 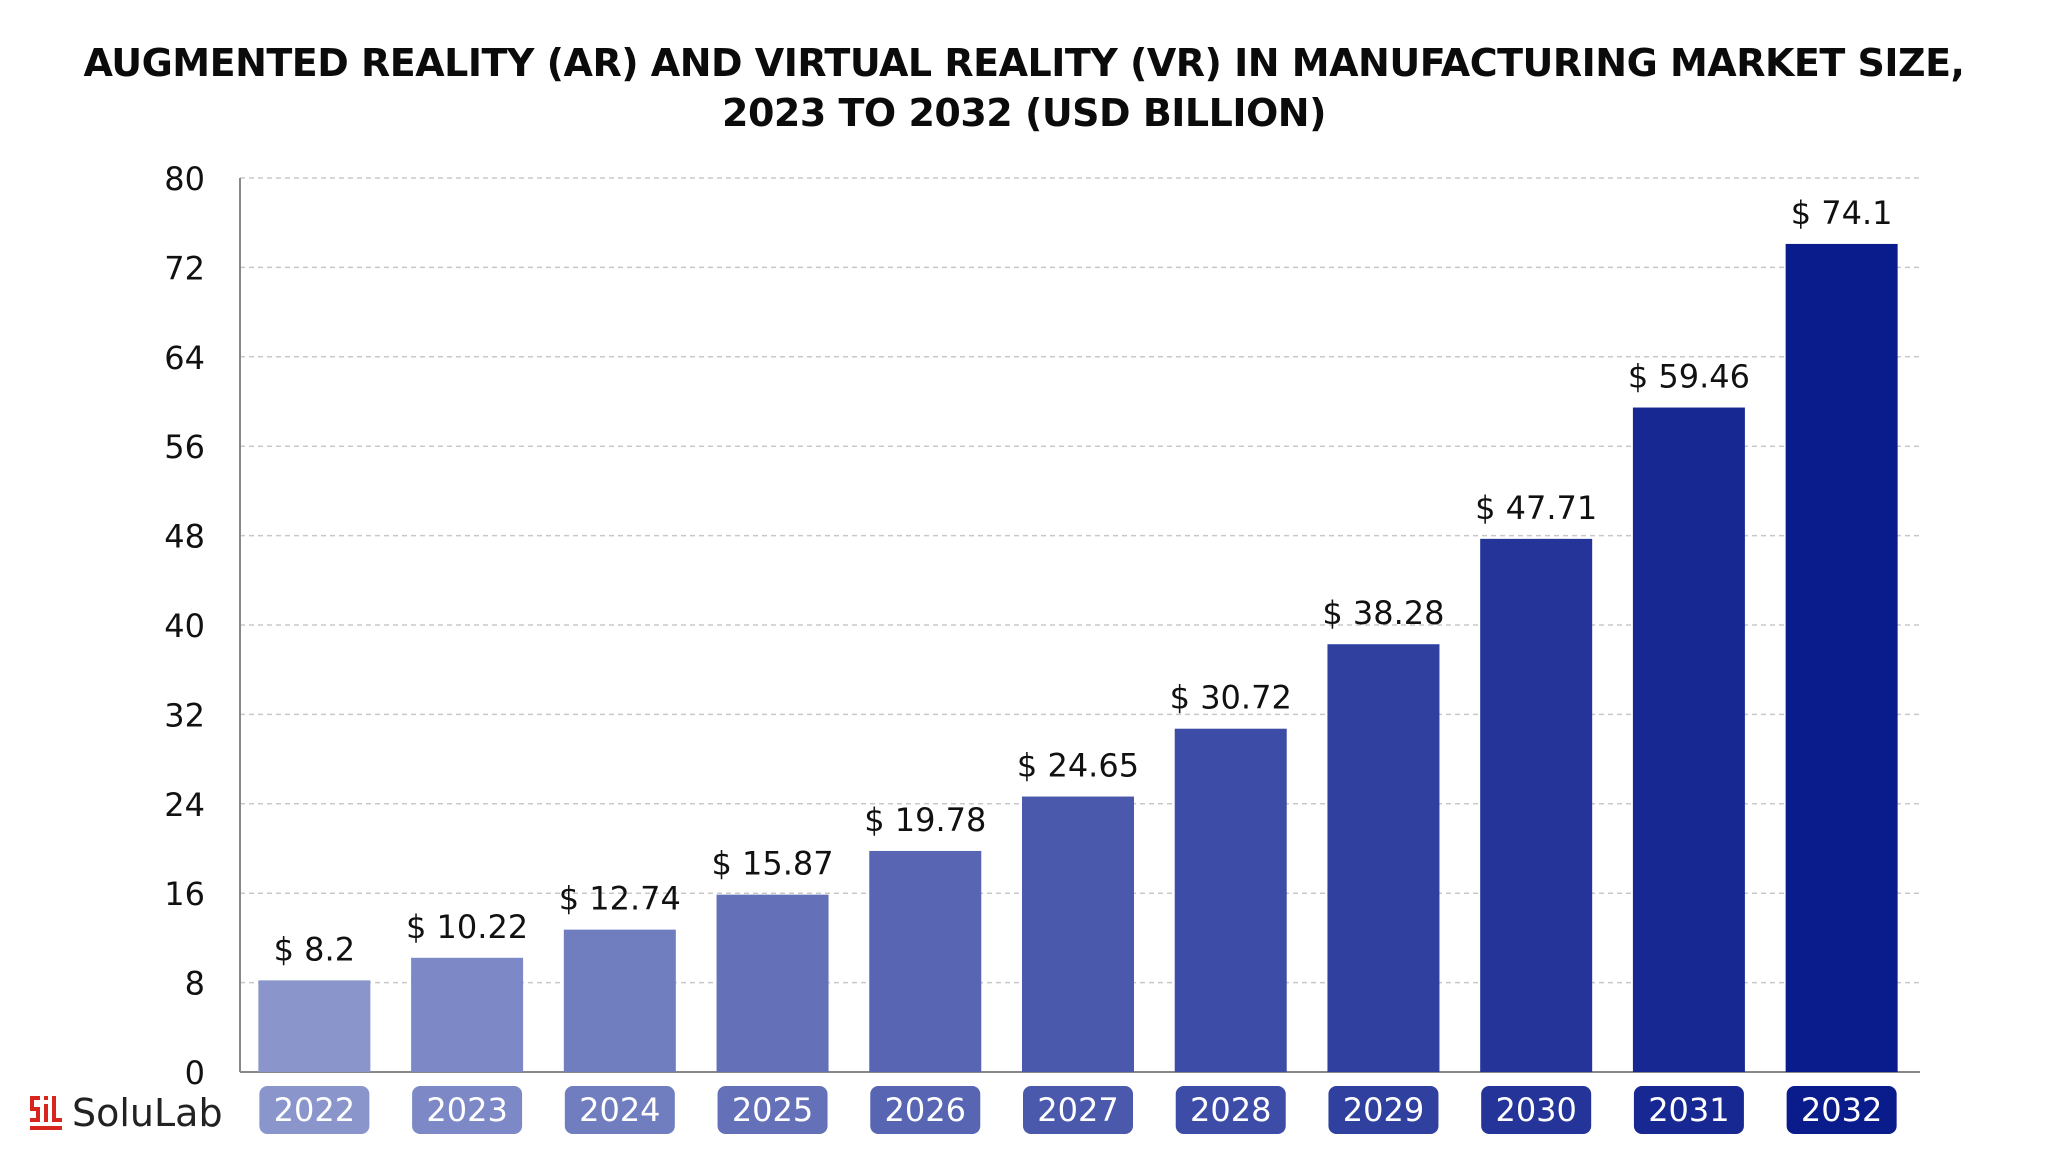 What do you see at coordinates (772, 864) in the screenshot?
I see `data-label: $ 15.87` at bounding box center [772, 864].